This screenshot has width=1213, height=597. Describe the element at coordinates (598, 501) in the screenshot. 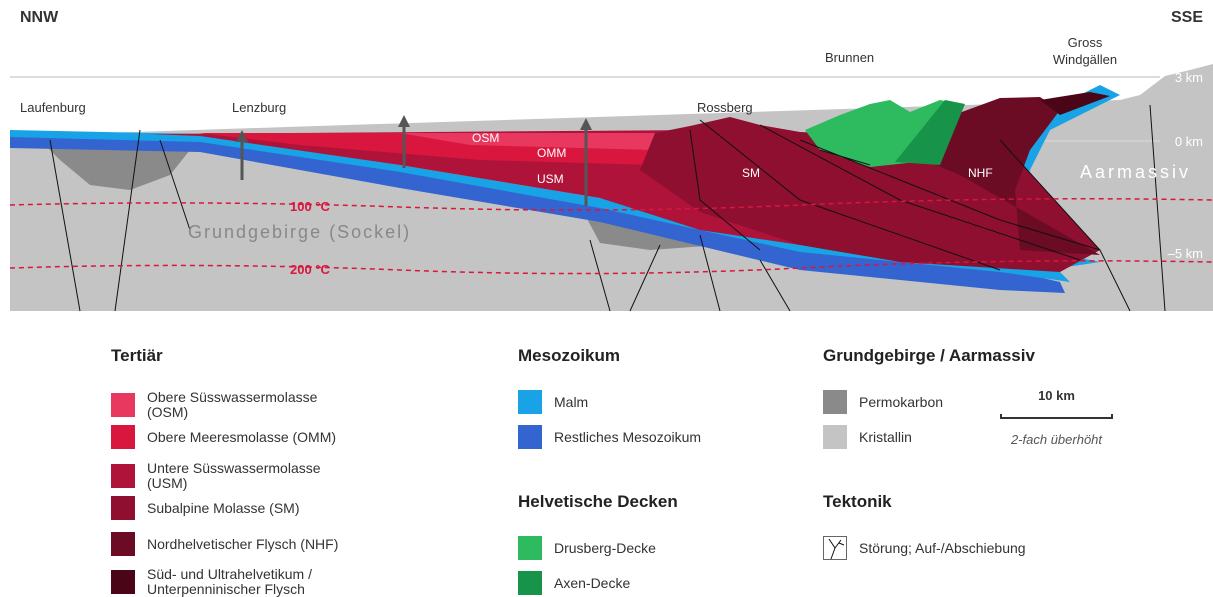

I see `legend-group-title: Helvetische Decken` at that location.